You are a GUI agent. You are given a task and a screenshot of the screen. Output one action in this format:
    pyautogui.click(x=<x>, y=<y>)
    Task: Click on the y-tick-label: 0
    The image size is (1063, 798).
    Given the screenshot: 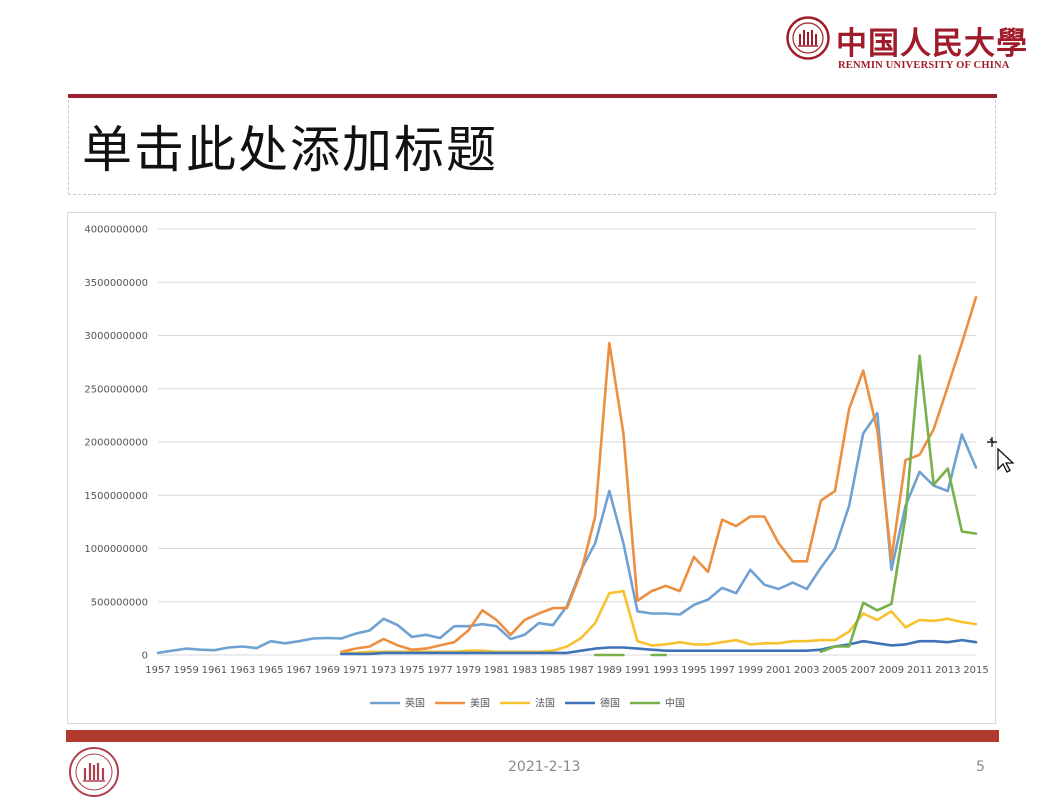 What is the action you would take?
    pyautogui.click(x=145, y=656)
    